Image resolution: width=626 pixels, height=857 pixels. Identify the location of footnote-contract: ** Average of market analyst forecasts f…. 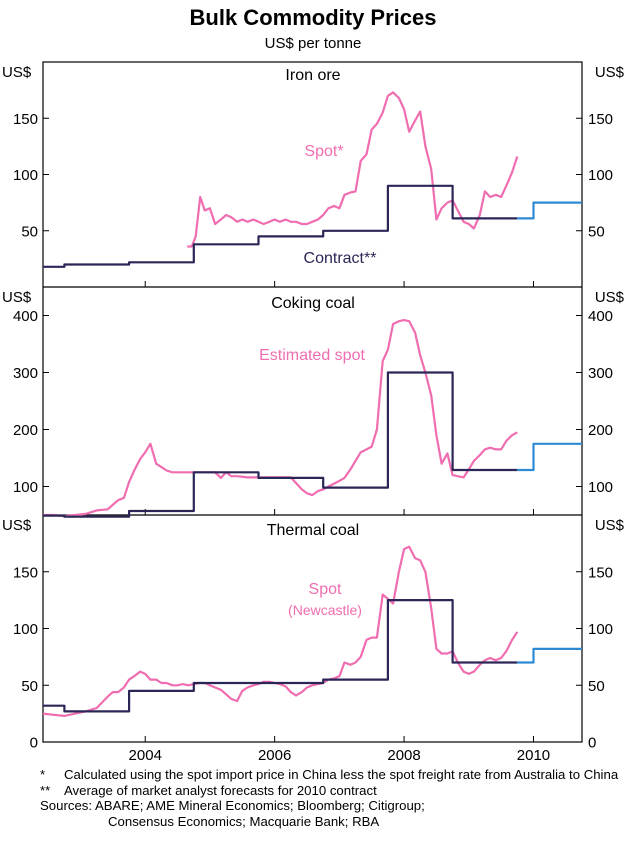
(330, 791).